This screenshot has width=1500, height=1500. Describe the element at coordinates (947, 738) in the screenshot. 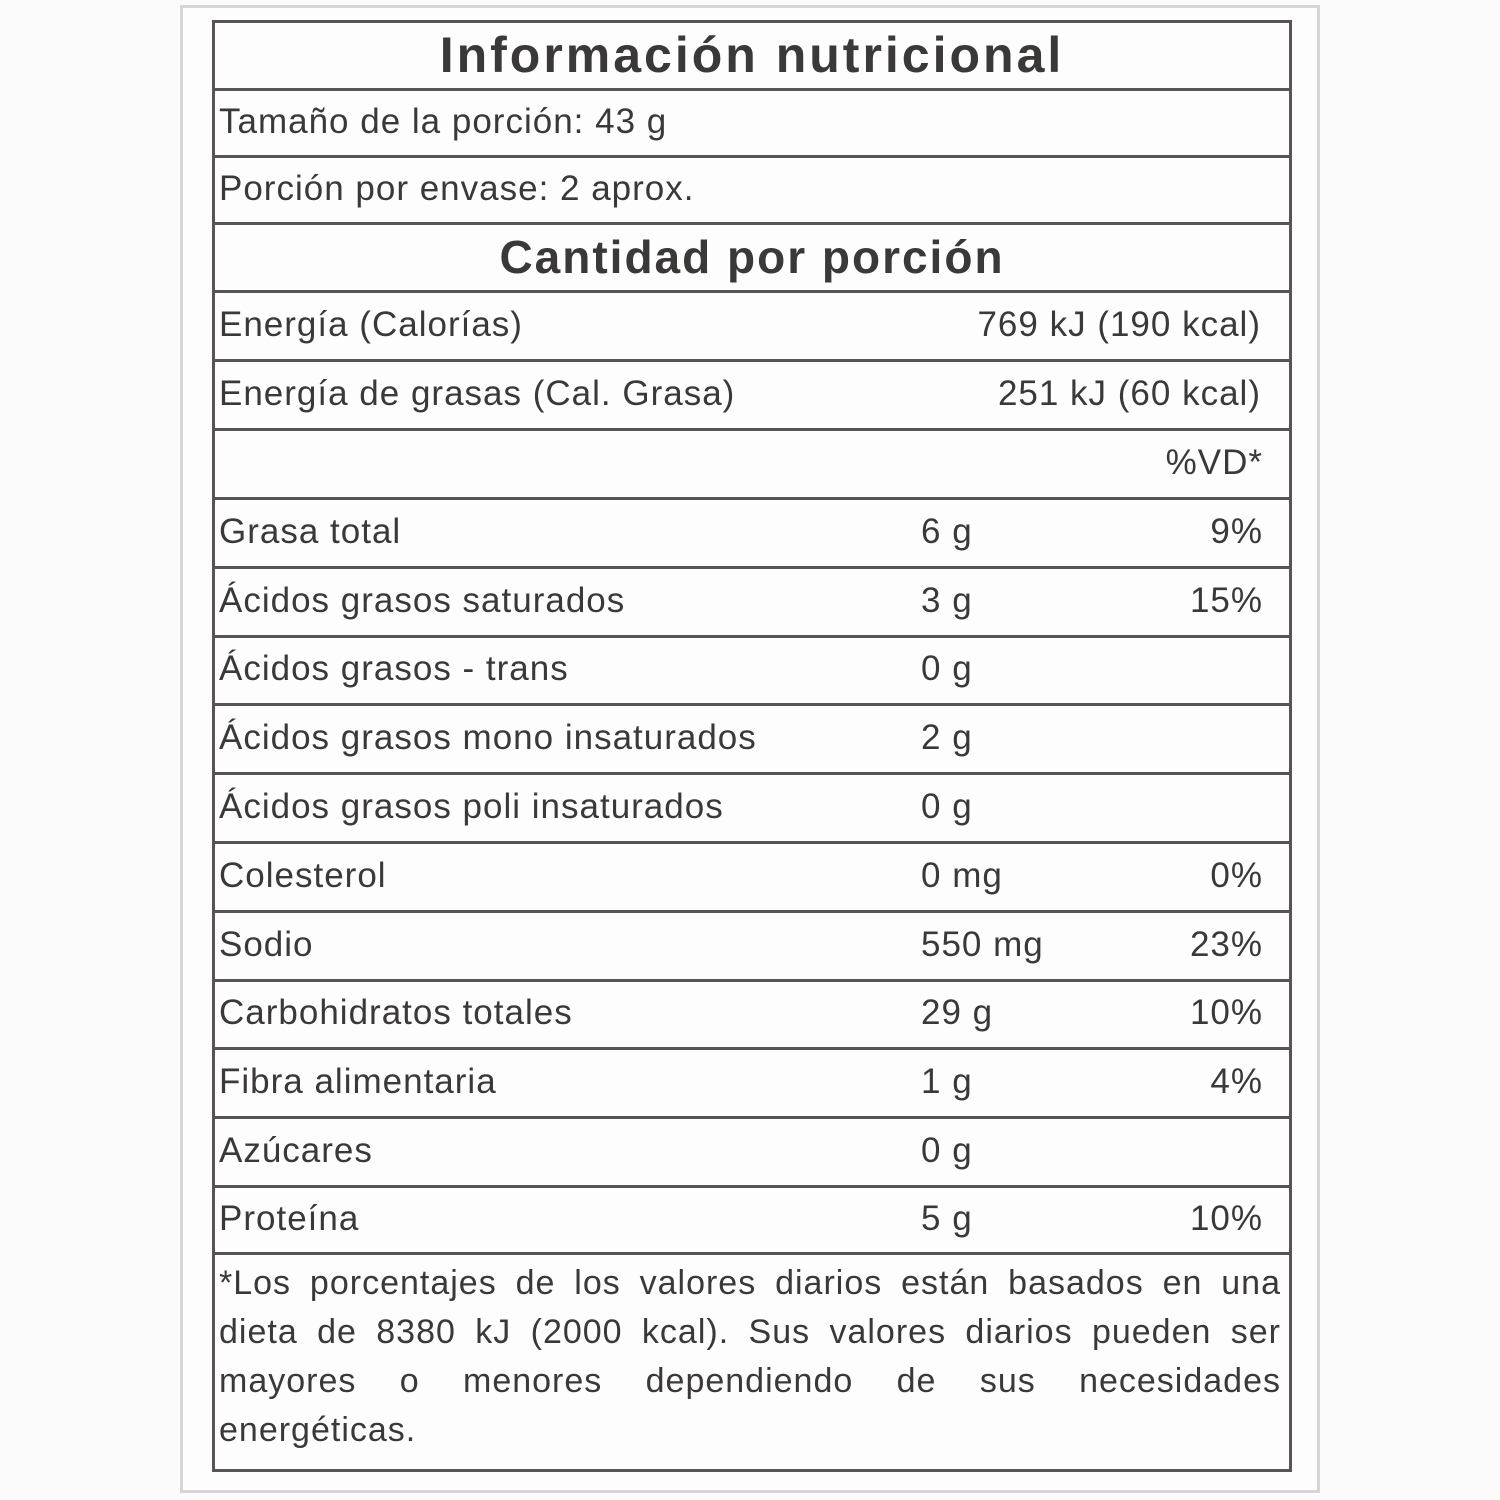

I see `nutrient-amount: 2 g` at that location.